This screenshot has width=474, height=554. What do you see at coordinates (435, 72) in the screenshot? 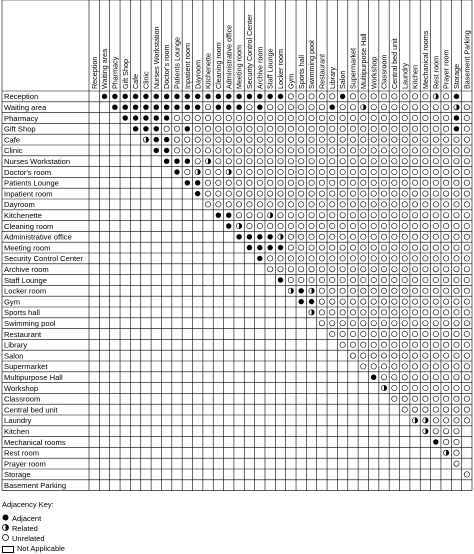
I see `column-label: Rest room` at bounding box center [435, 72].